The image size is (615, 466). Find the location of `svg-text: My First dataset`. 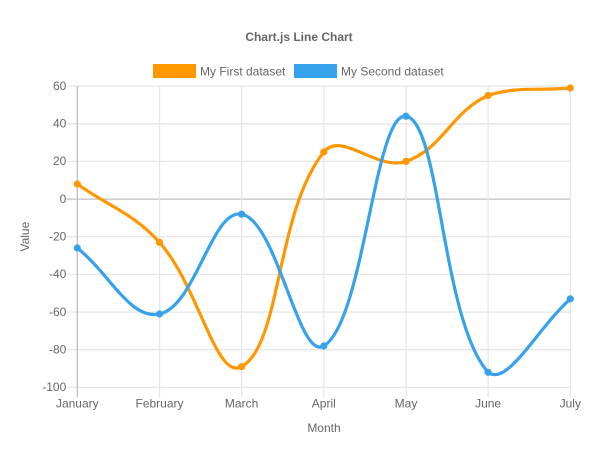

svg-text: My First dataset is located at coordinates (243, 71).